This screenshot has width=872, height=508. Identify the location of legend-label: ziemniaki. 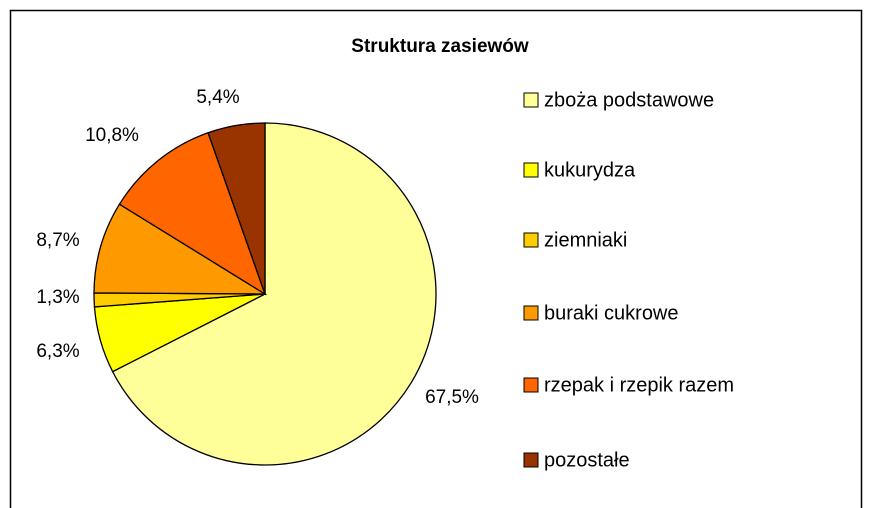
(585, 240).